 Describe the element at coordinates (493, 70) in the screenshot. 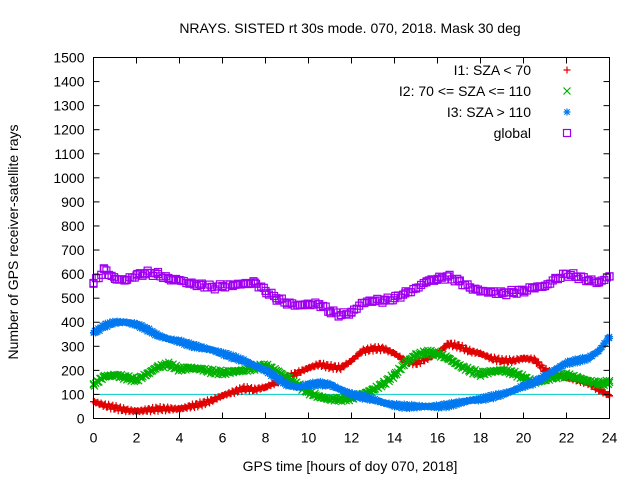

I see `legend-label: I1: SZA < 70` at that location.